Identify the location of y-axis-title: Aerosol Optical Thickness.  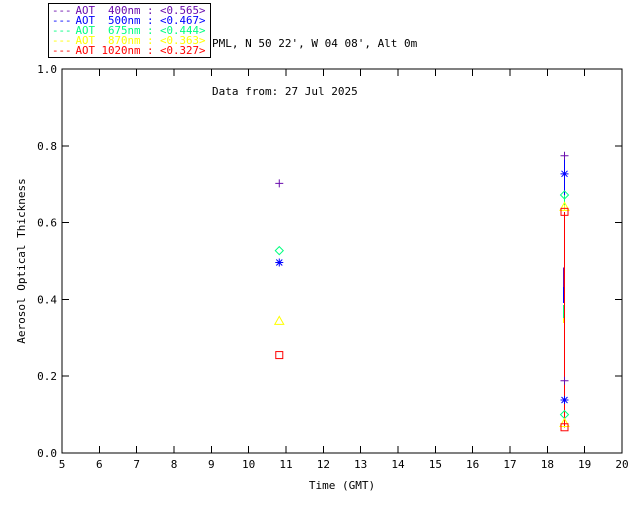
(21, 261).